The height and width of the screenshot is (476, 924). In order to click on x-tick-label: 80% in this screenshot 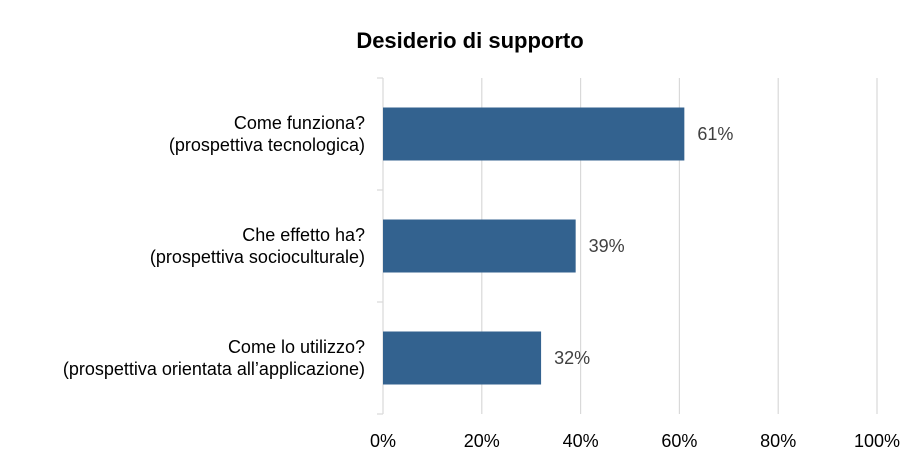, I will do `click(778, 441)`.